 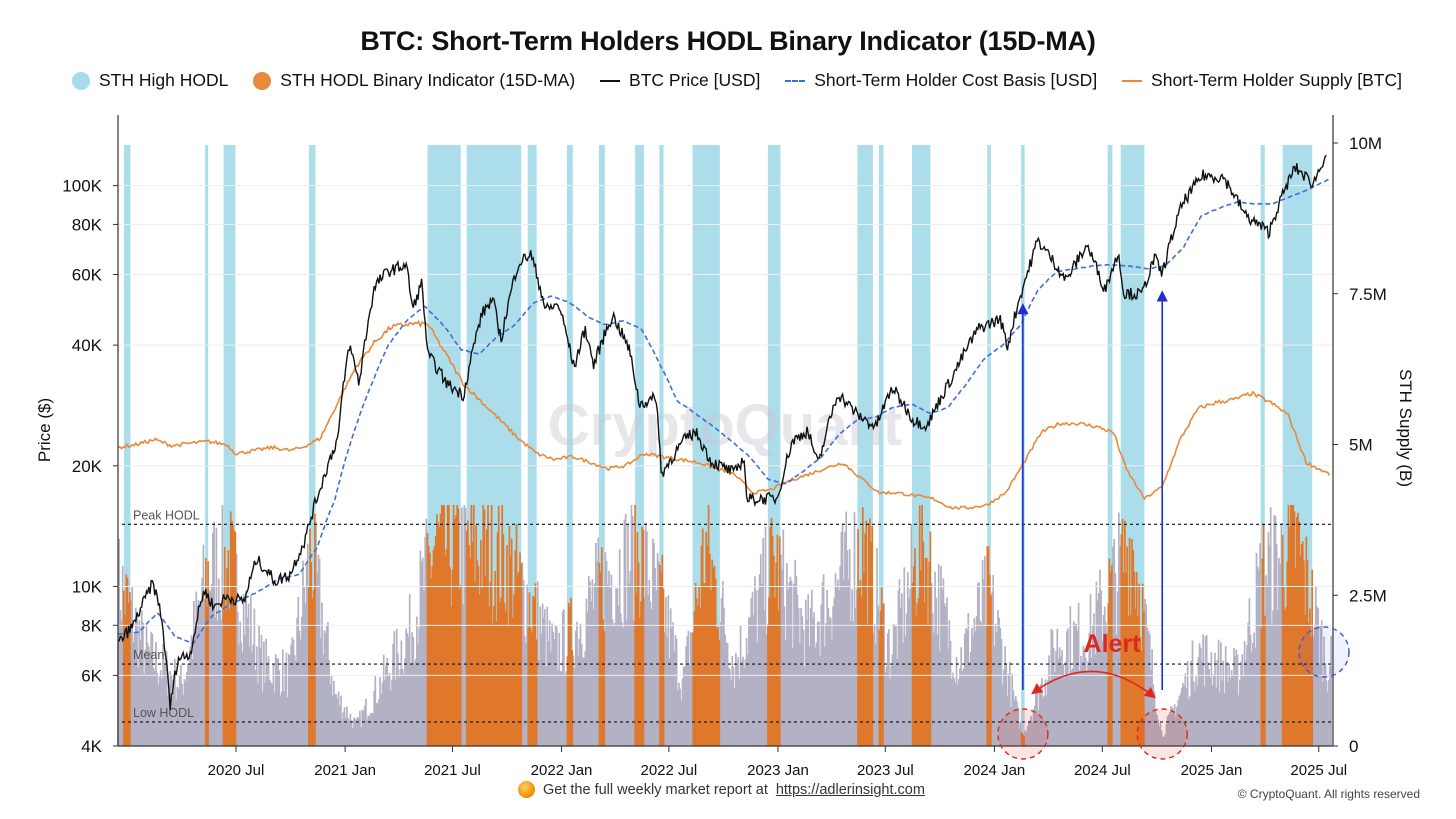 I want to click on y-axis-title: Price ($), so click(x=44, y=430).